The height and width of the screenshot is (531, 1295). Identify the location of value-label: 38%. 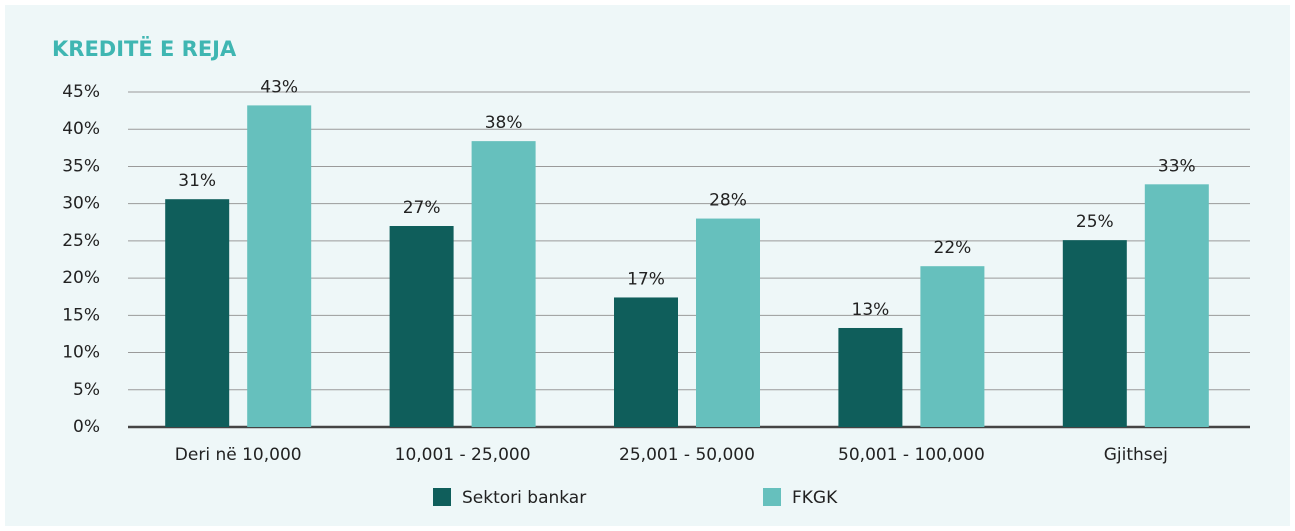
(504, 123).